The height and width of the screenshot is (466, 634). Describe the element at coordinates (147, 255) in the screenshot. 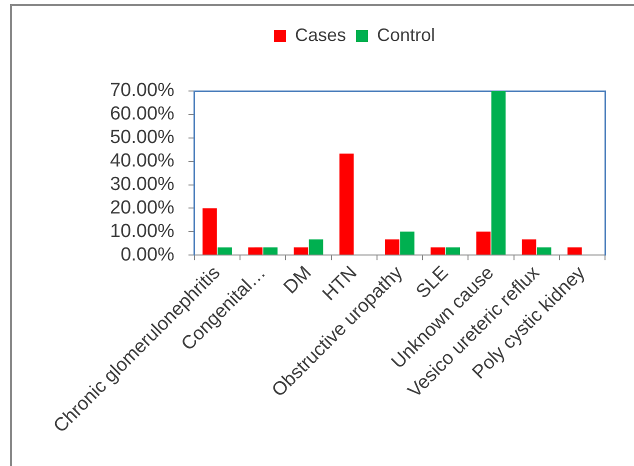

I see `y-tick-label: 0.00%` at that location.